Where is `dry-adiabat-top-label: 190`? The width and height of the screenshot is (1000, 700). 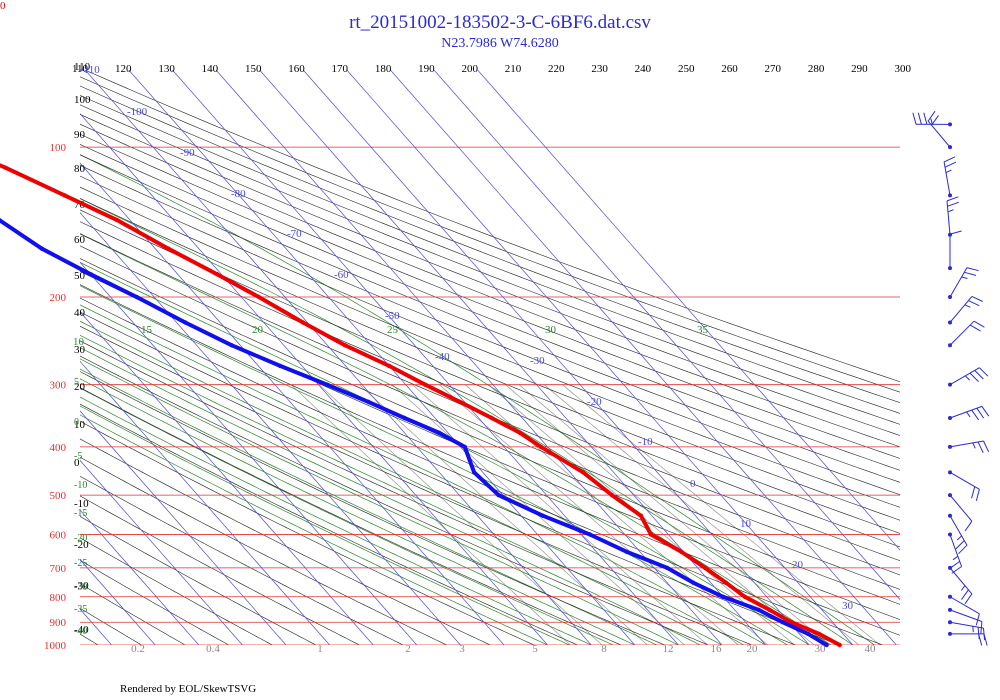 dry-adiabat-top-label: 190 is located at coordinates (426, 69).